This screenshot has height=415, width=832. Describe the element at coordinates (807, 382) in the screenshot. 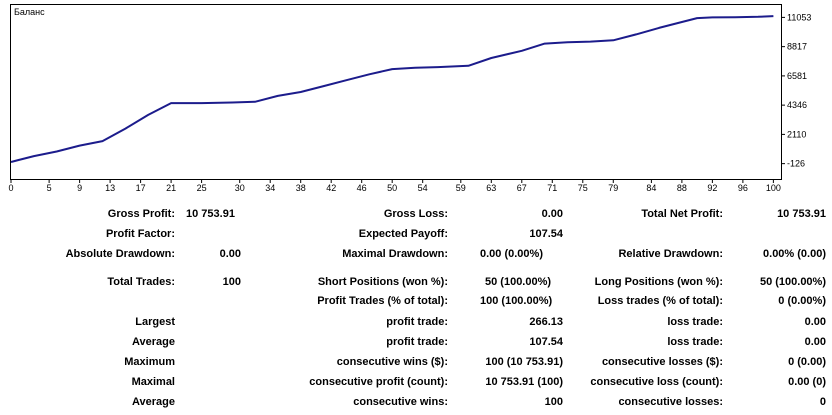

I see `maximal-loss-value: 0.00 (0)` at that location.